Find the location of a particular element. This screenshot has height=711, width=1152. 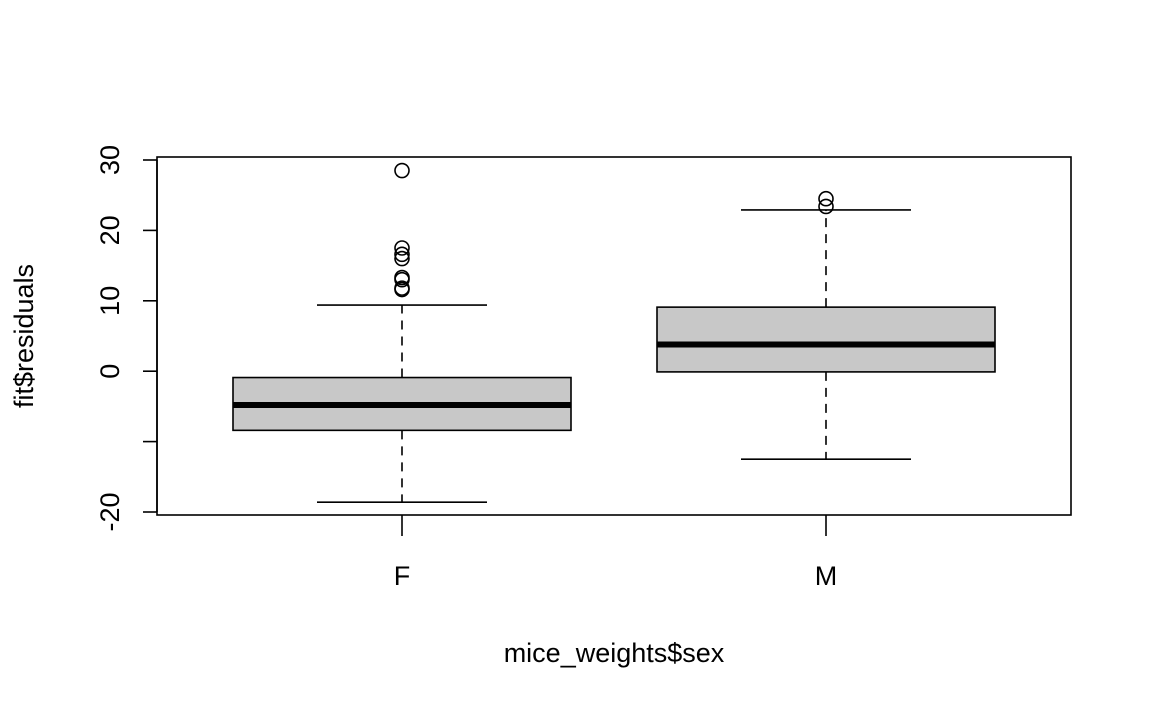

y-tick-label: 0 is located at coordinates (110, 371).